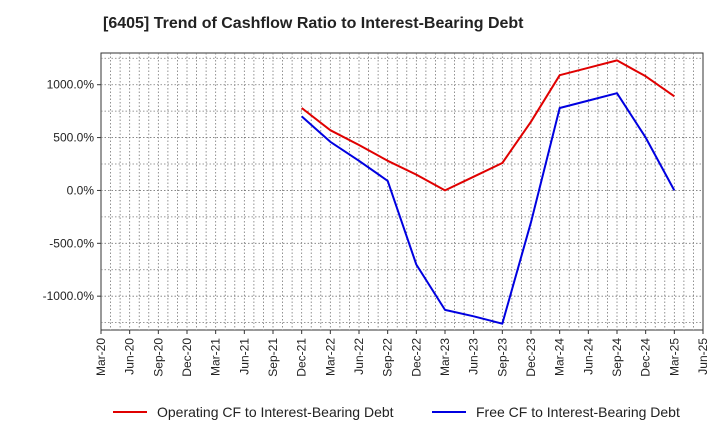  I want to click on x-tick-label: Dec-23, so click(531, 357).